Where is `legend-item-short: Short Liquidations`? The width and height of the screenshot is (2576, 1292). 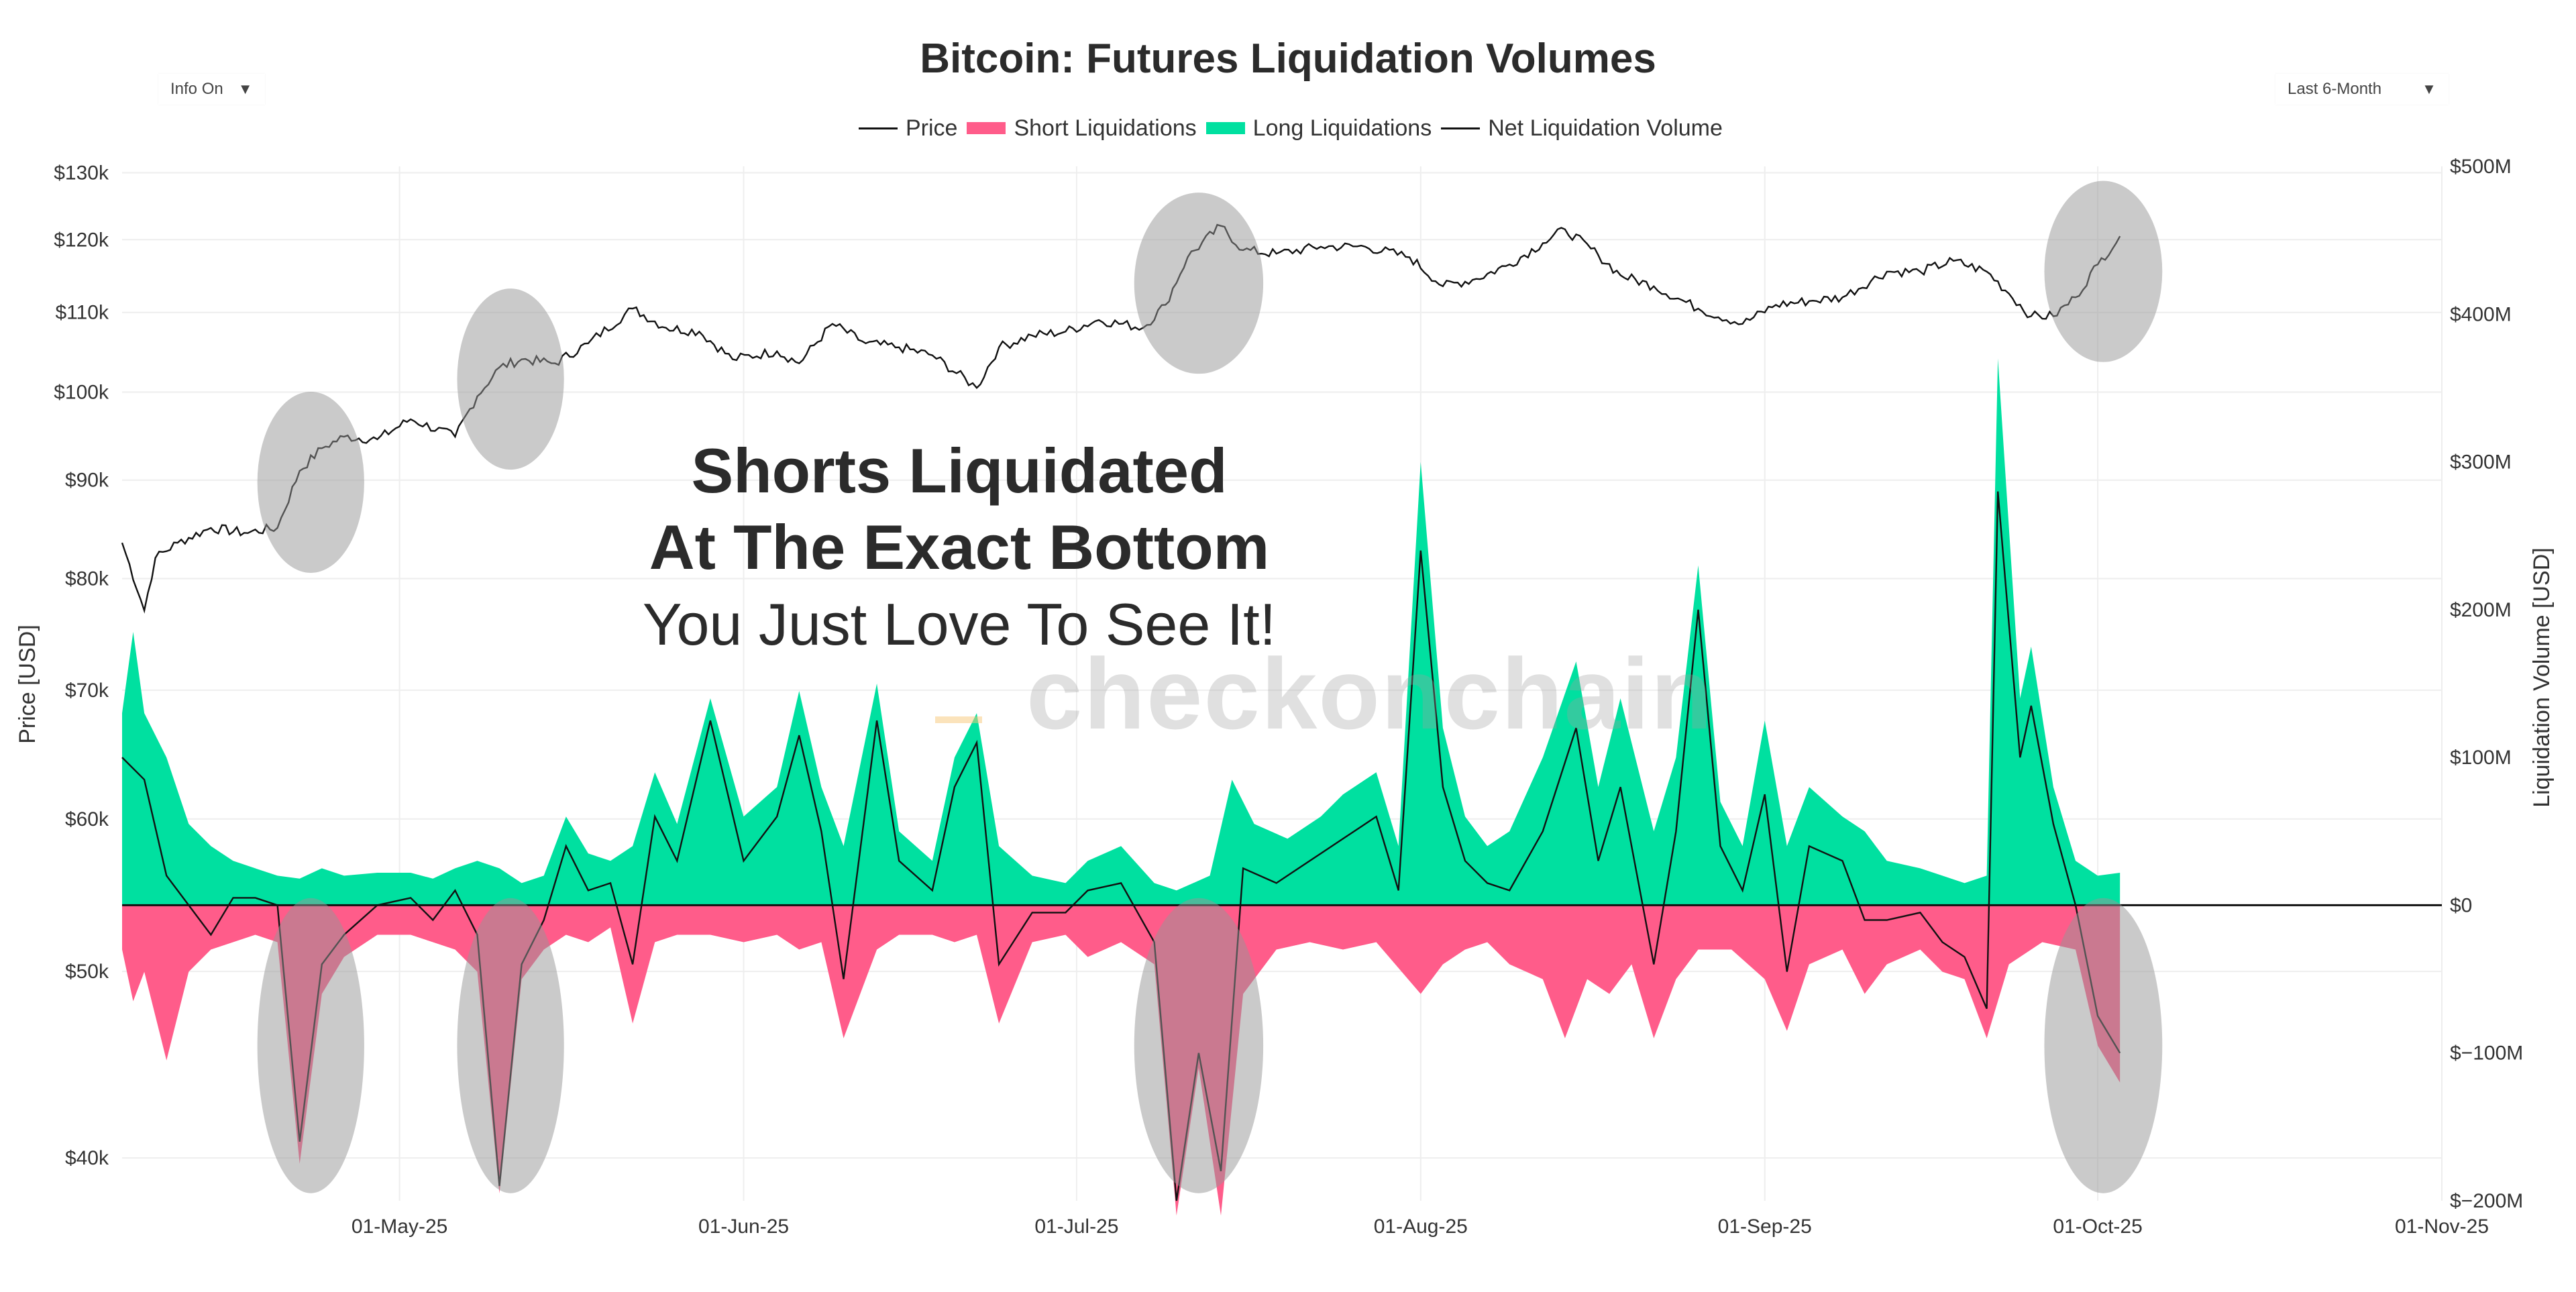
legend-item-short: Short Liquidations is located at coordinates (1082, 128).